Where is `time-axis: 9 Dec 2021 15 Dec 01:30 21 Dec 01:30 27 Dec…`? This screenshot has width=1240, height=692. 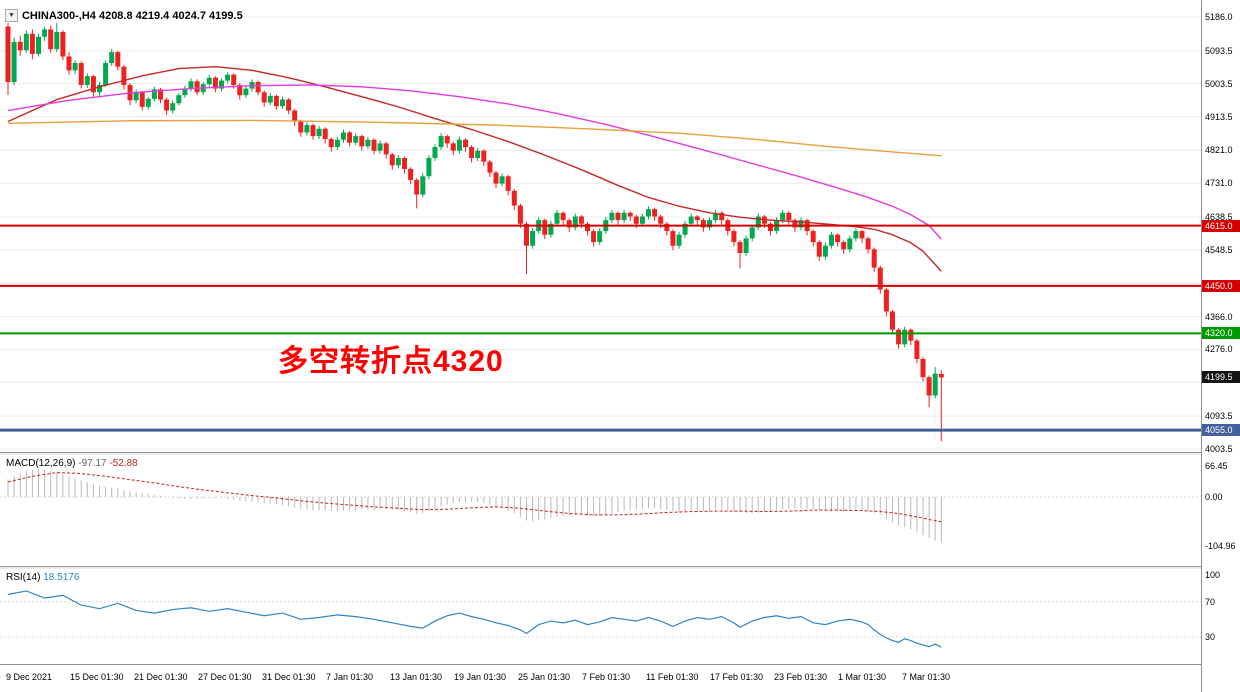 time-axis: 9 Dec 2021 15 Dec 01:30 21 Dec 01:30 27 Dec… is located at coordinates (600, 678).